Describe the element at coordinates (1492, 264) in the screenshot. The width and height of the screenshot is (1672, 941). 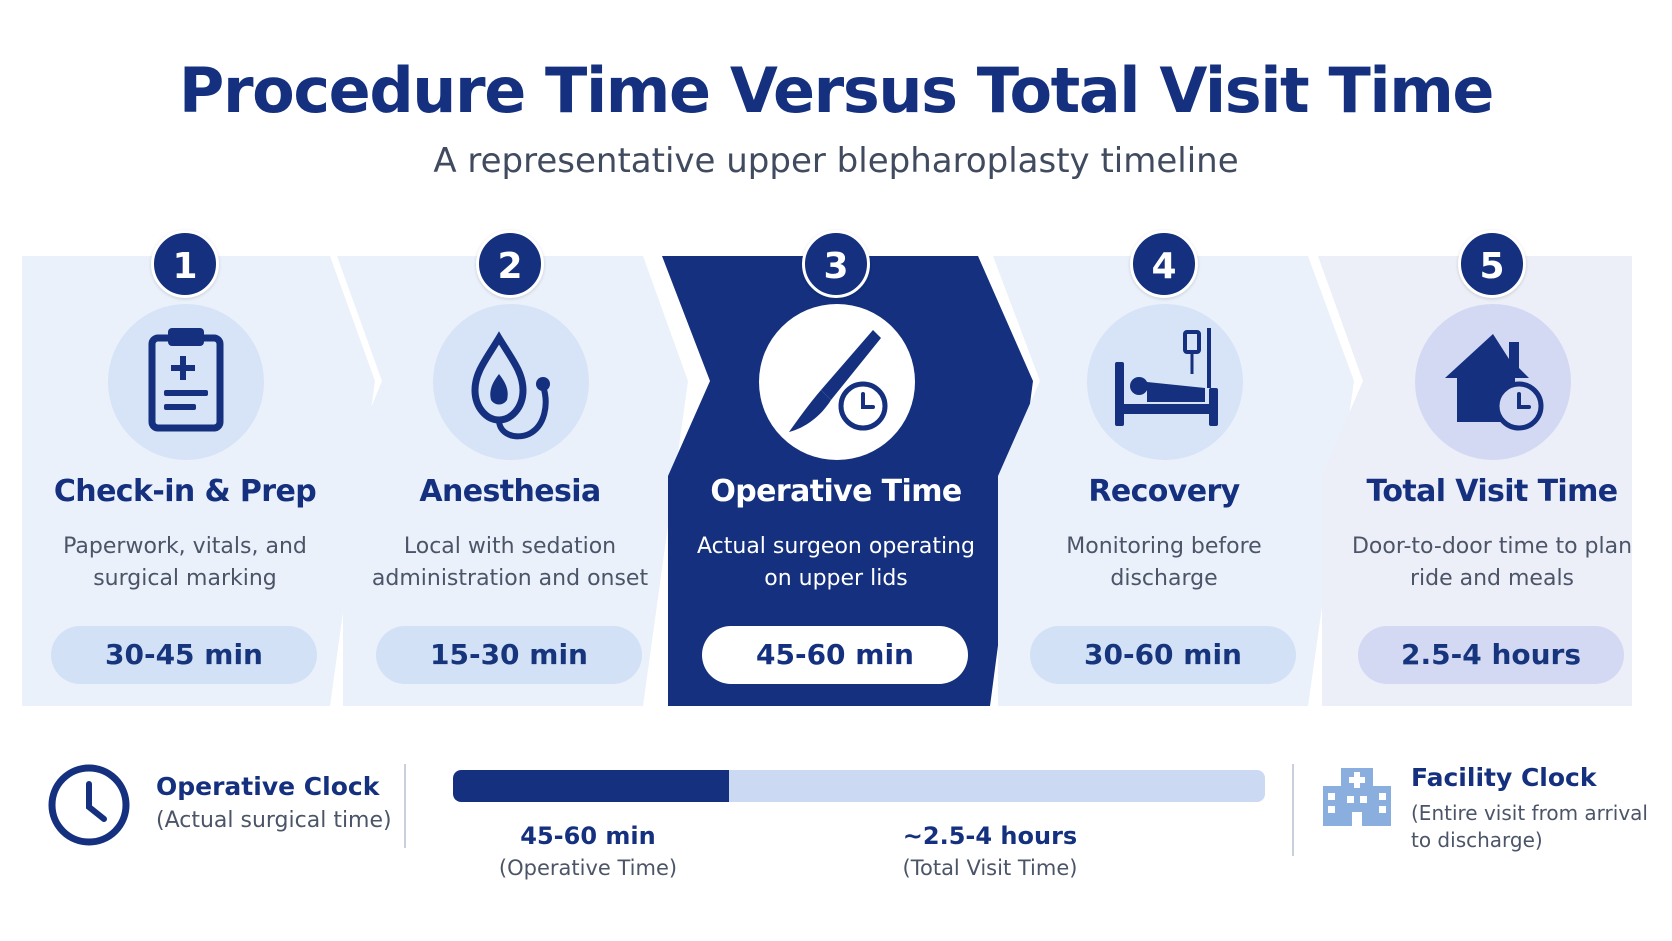
I see `step-number: 5` at that location.